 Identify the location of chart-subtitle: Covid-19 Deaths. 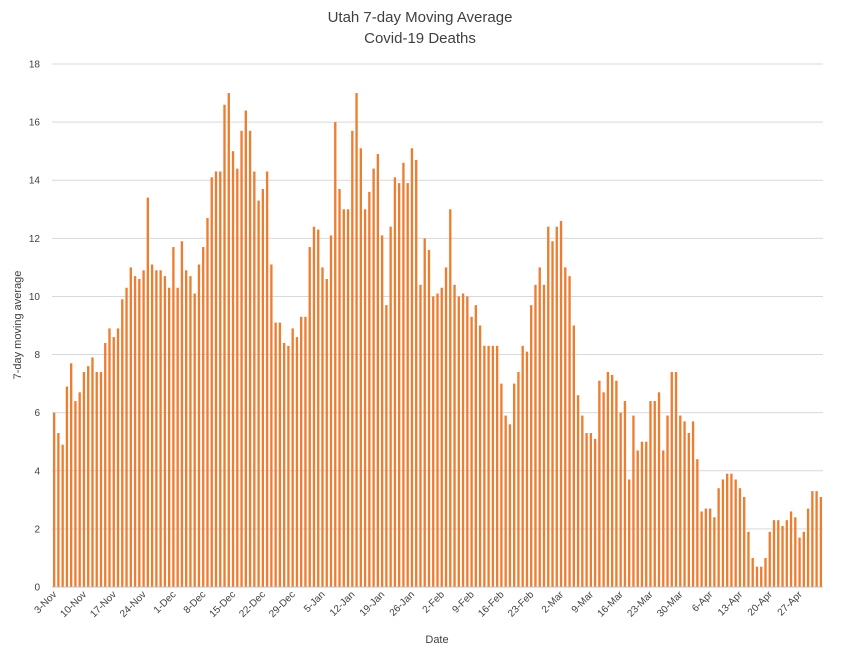
(420, 38).